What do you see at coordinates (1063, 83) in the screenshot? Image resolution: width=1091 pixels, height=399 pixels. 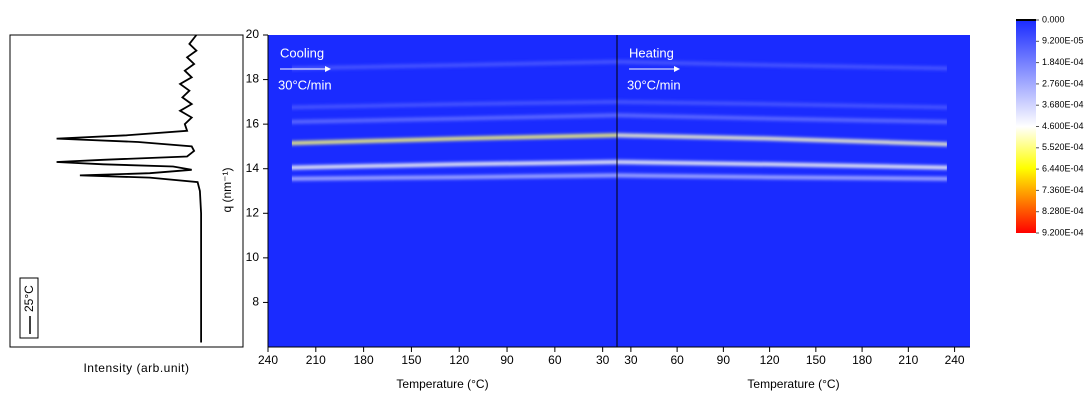 I see `colorbar-tick-label: 2.760E-04` at bounding box center [1063, 83].